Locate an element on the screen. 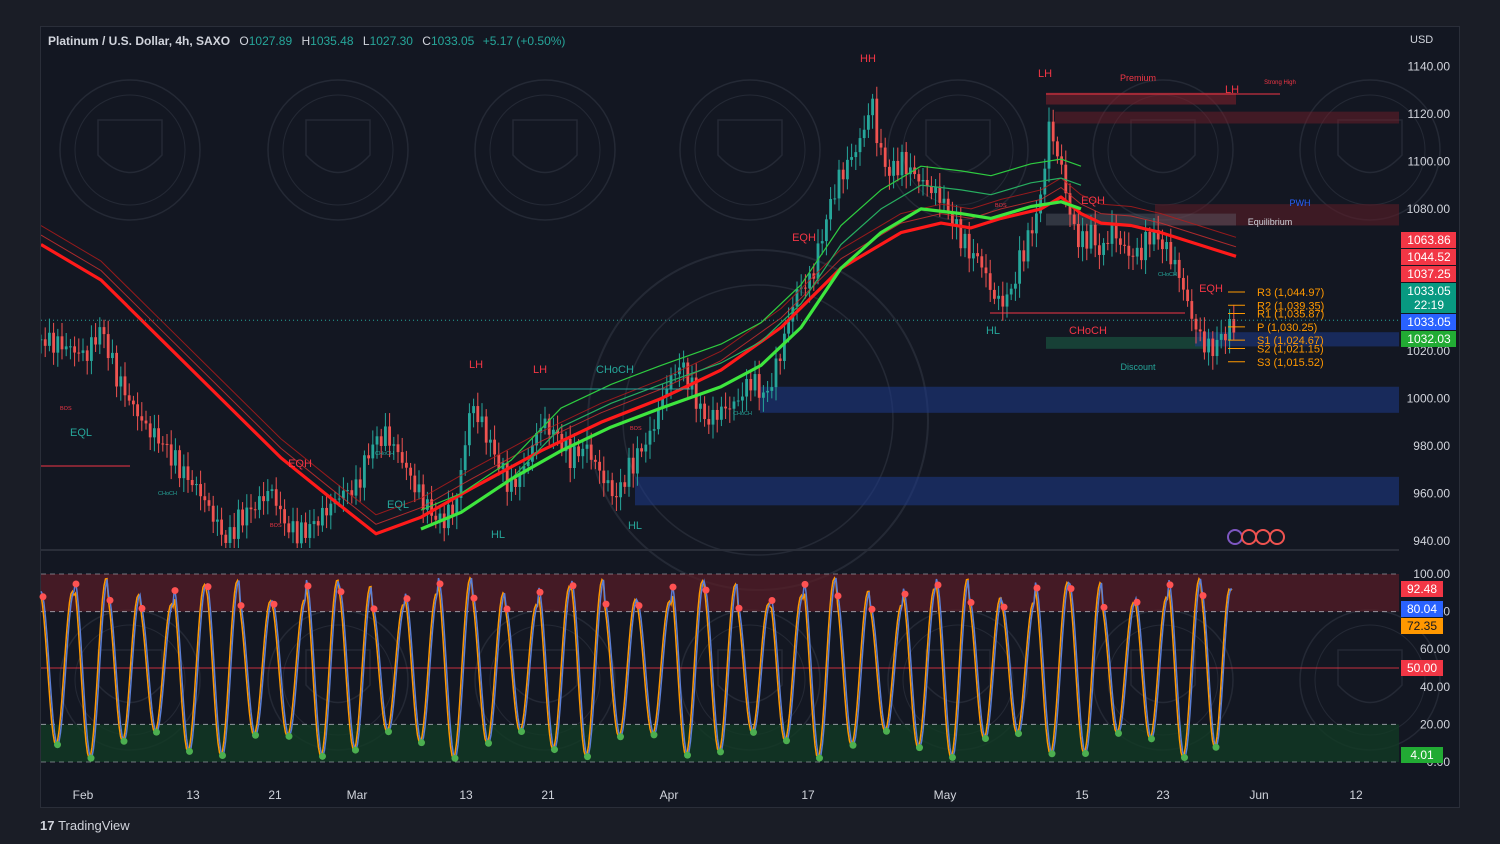  price-tick-label: 1120.00 is located at coordinates (1429, 114).